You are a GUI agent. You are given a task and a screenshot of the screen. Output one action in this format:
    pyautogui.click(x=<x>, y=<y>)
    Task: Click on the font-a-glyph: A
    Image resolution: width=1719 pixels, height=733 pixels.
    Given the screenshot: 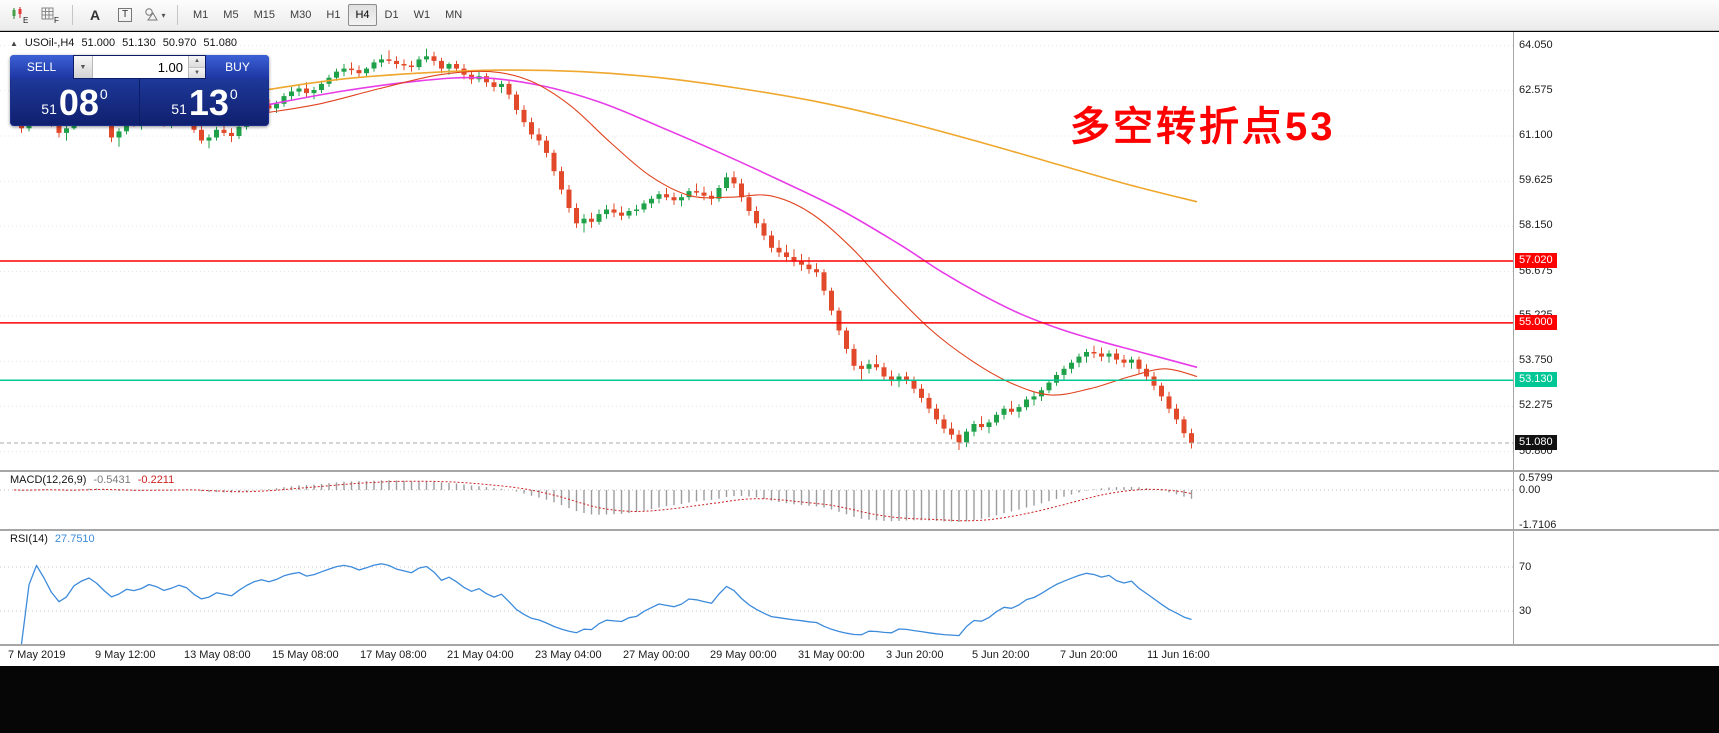 What is the action you would take?
    pyautogui.click(x=95, y=15)
    